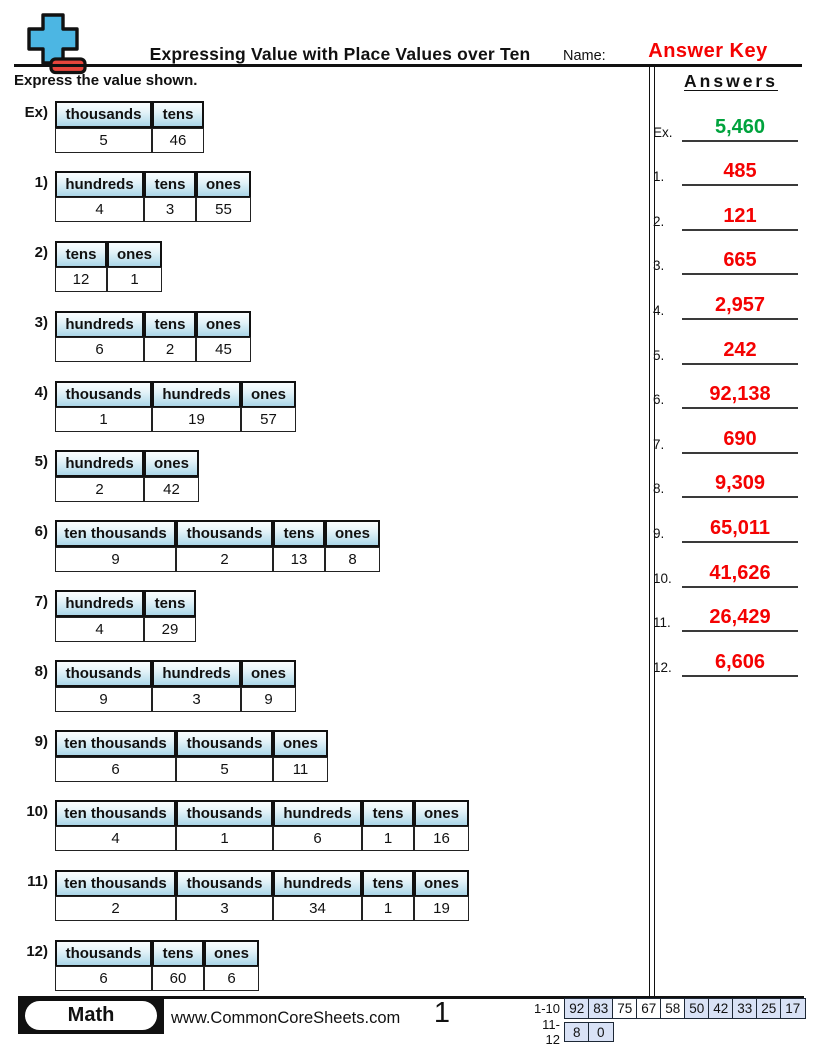 Image resolution: width=816 pixels, height=1056 pixels. I want to click on problem-number: 7), so click(41, 602).